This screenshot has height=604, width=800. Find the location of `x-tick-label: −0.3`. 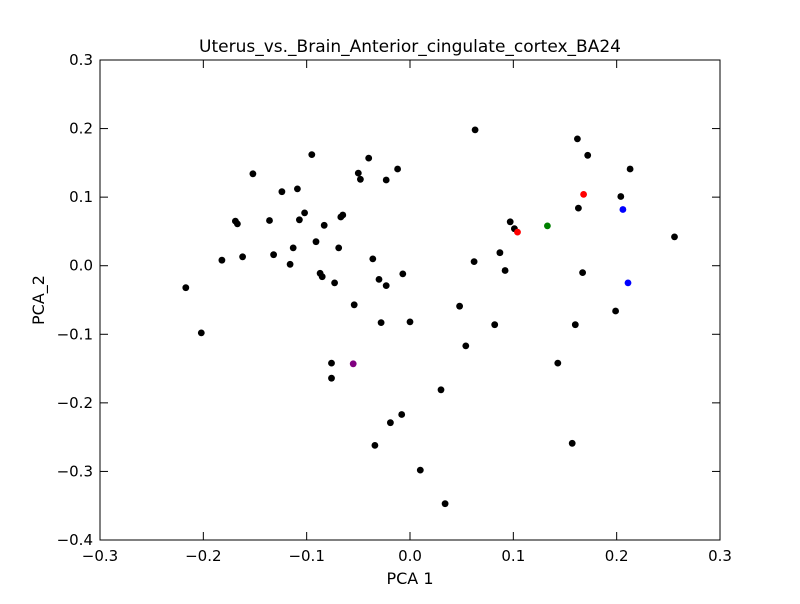

x-tick-label: −0.3 is located at coordinates (100, 556).